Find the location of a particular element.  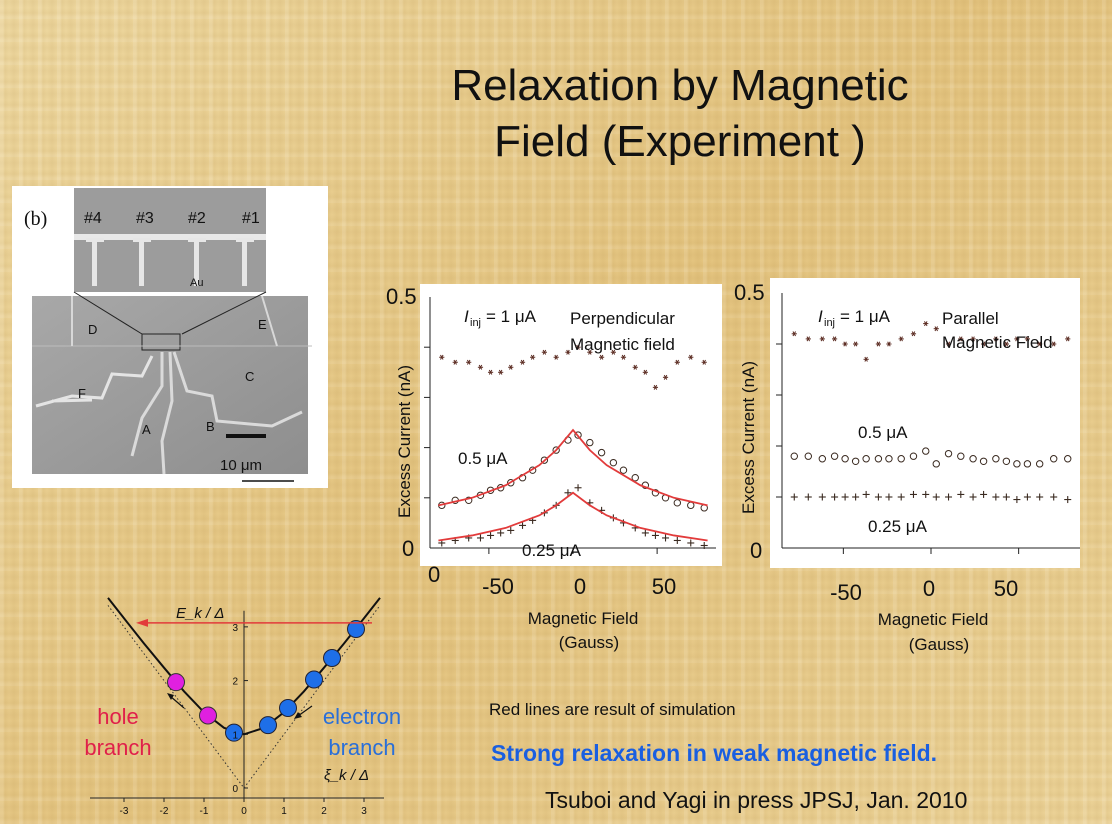

y-tick-label: 1 is located at coordinates (235, 735).